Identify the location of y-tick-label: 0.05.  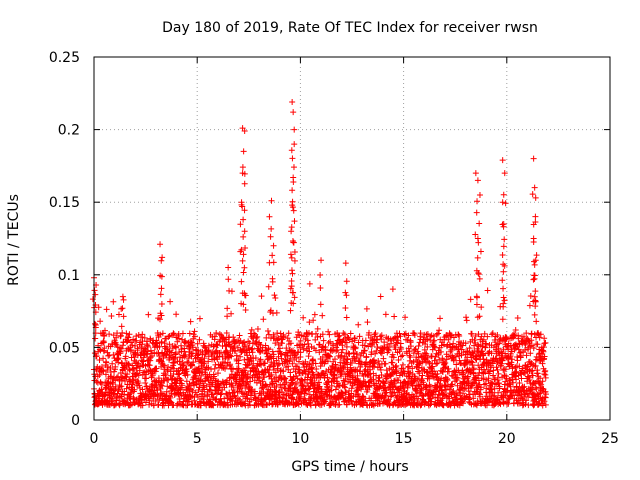
(64, 348).